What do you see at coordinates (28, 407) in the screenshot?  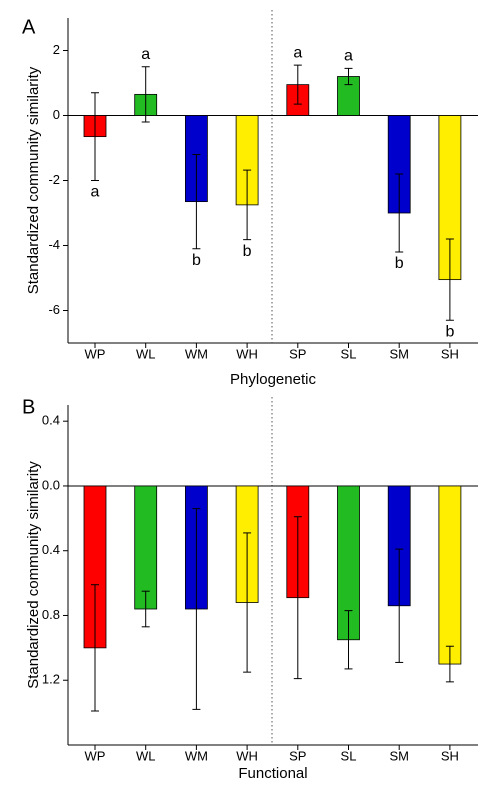 I see `panel-label: B` at bounding box center [28, 407].